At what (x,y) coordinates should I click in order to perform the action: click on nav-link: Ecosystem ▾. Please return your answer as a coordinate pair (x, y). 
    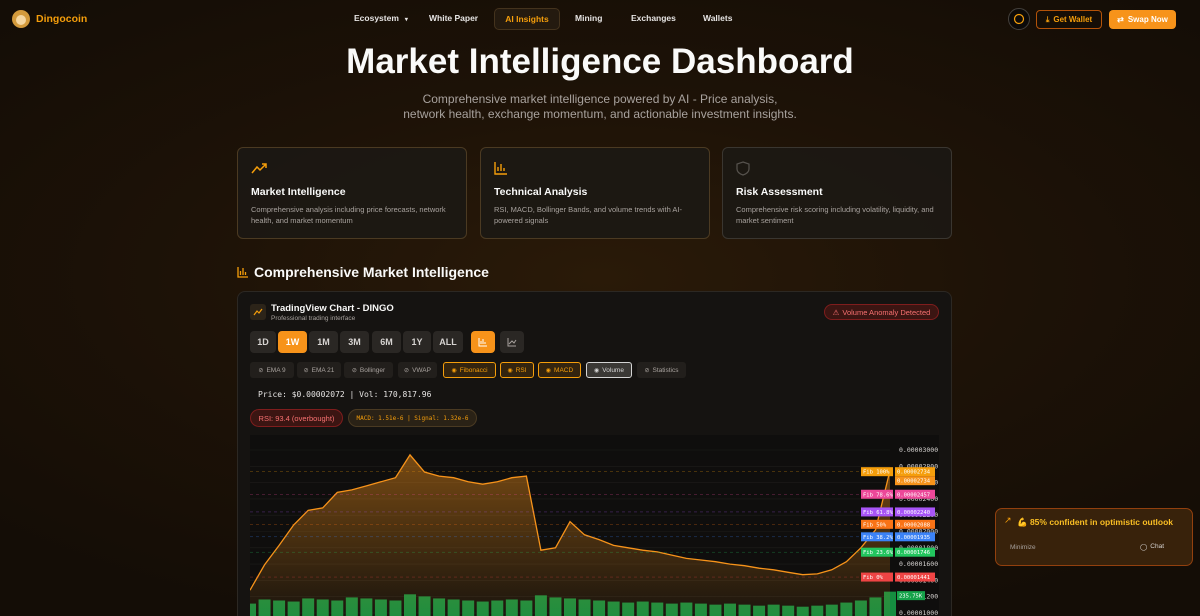
    Looking at the image, I should click on (381, 18).